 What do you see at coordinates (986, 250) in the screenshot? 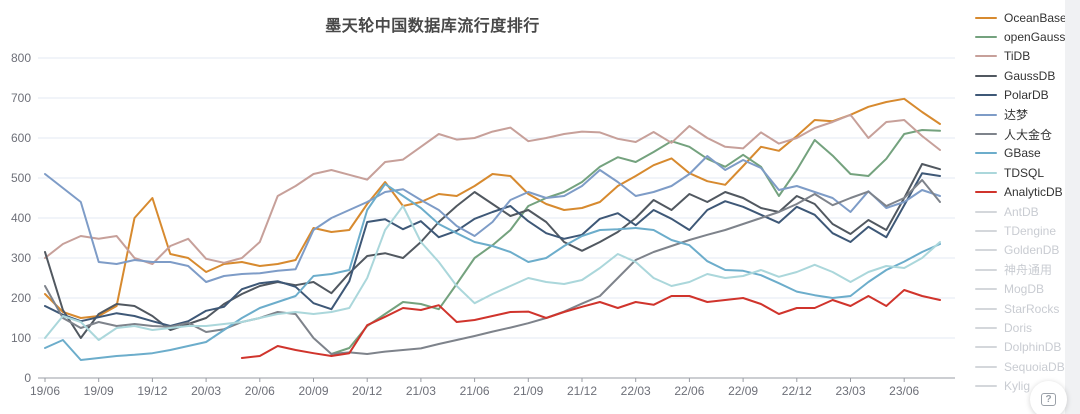
I see `legend-swatch-GoldenDB` at bounding box center [986, 250].